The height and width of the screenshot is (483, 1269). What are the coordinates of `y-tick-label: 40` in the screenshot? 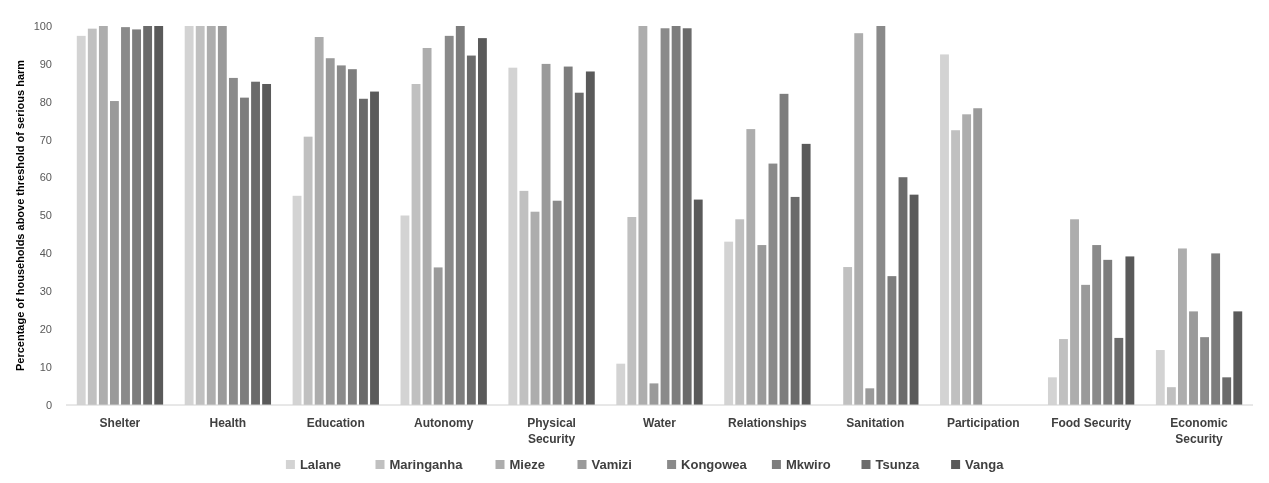 It's located at (45, 253).